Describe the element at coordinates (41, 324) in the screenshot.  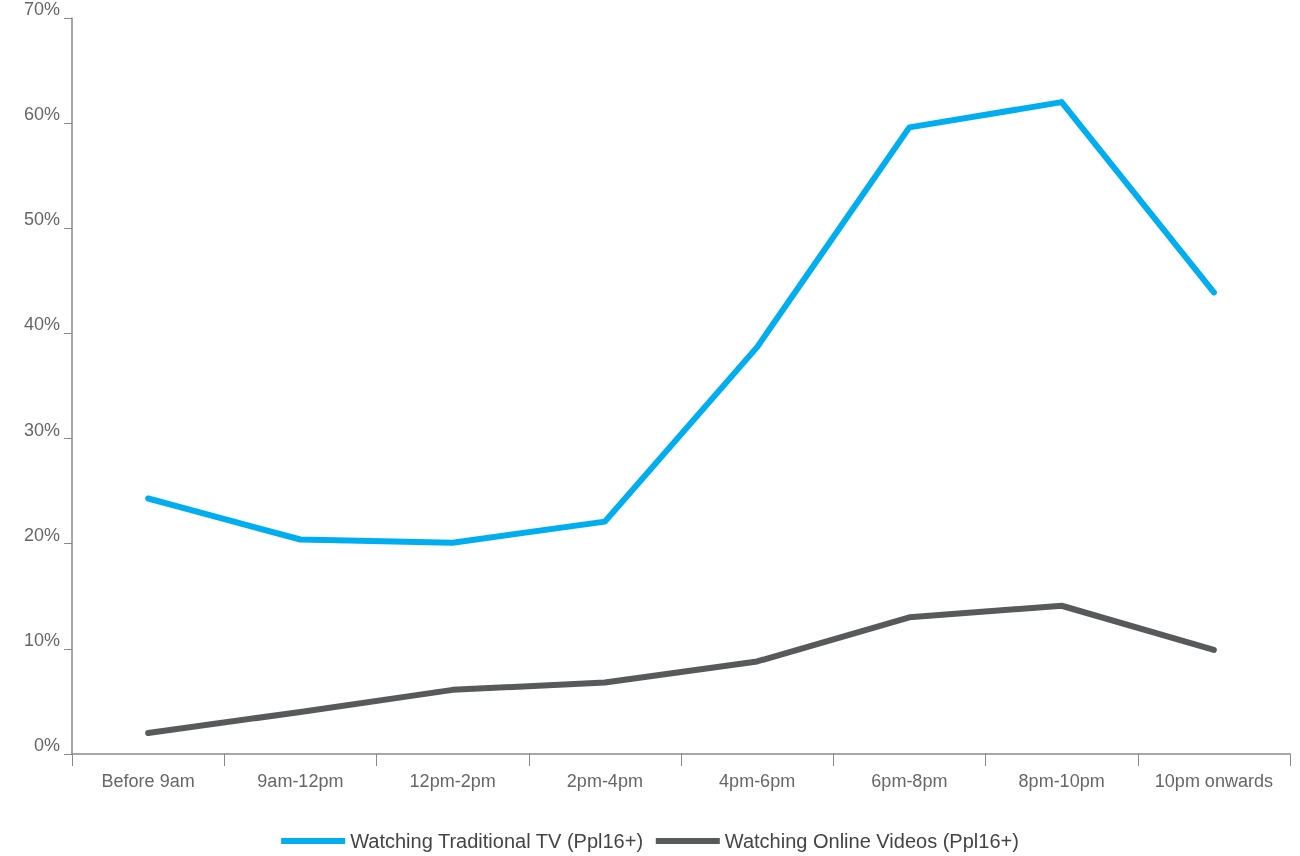
I see `y-tick-label: 40%` at that location.